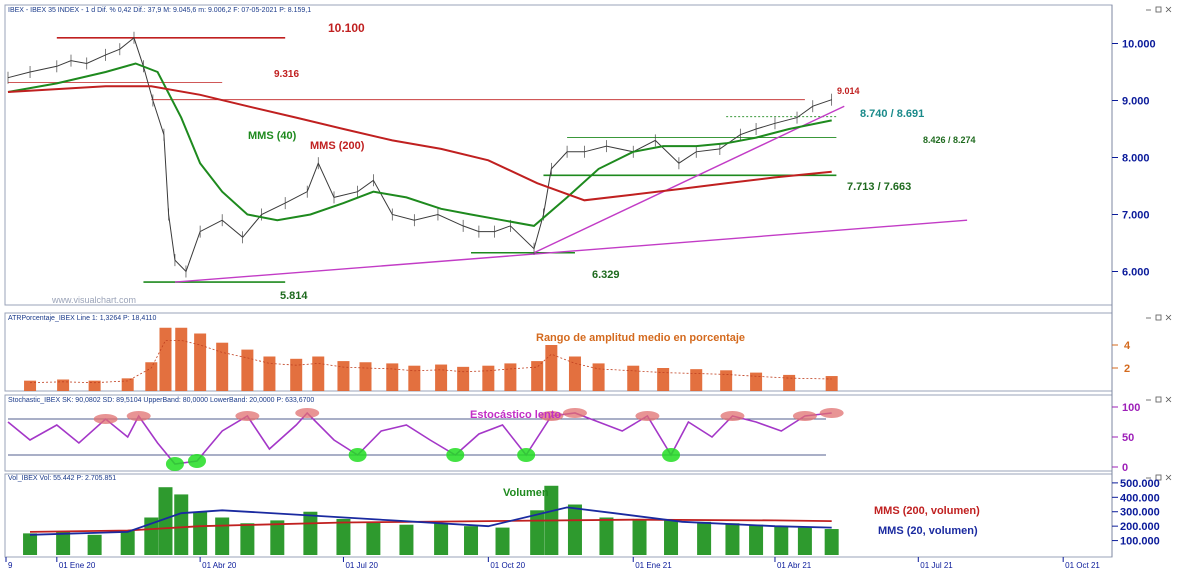  Describe the element at coordinates (928, 531) in the screenshot. I see `vol-mms20-label: MMS (20, volumen)` at that location.